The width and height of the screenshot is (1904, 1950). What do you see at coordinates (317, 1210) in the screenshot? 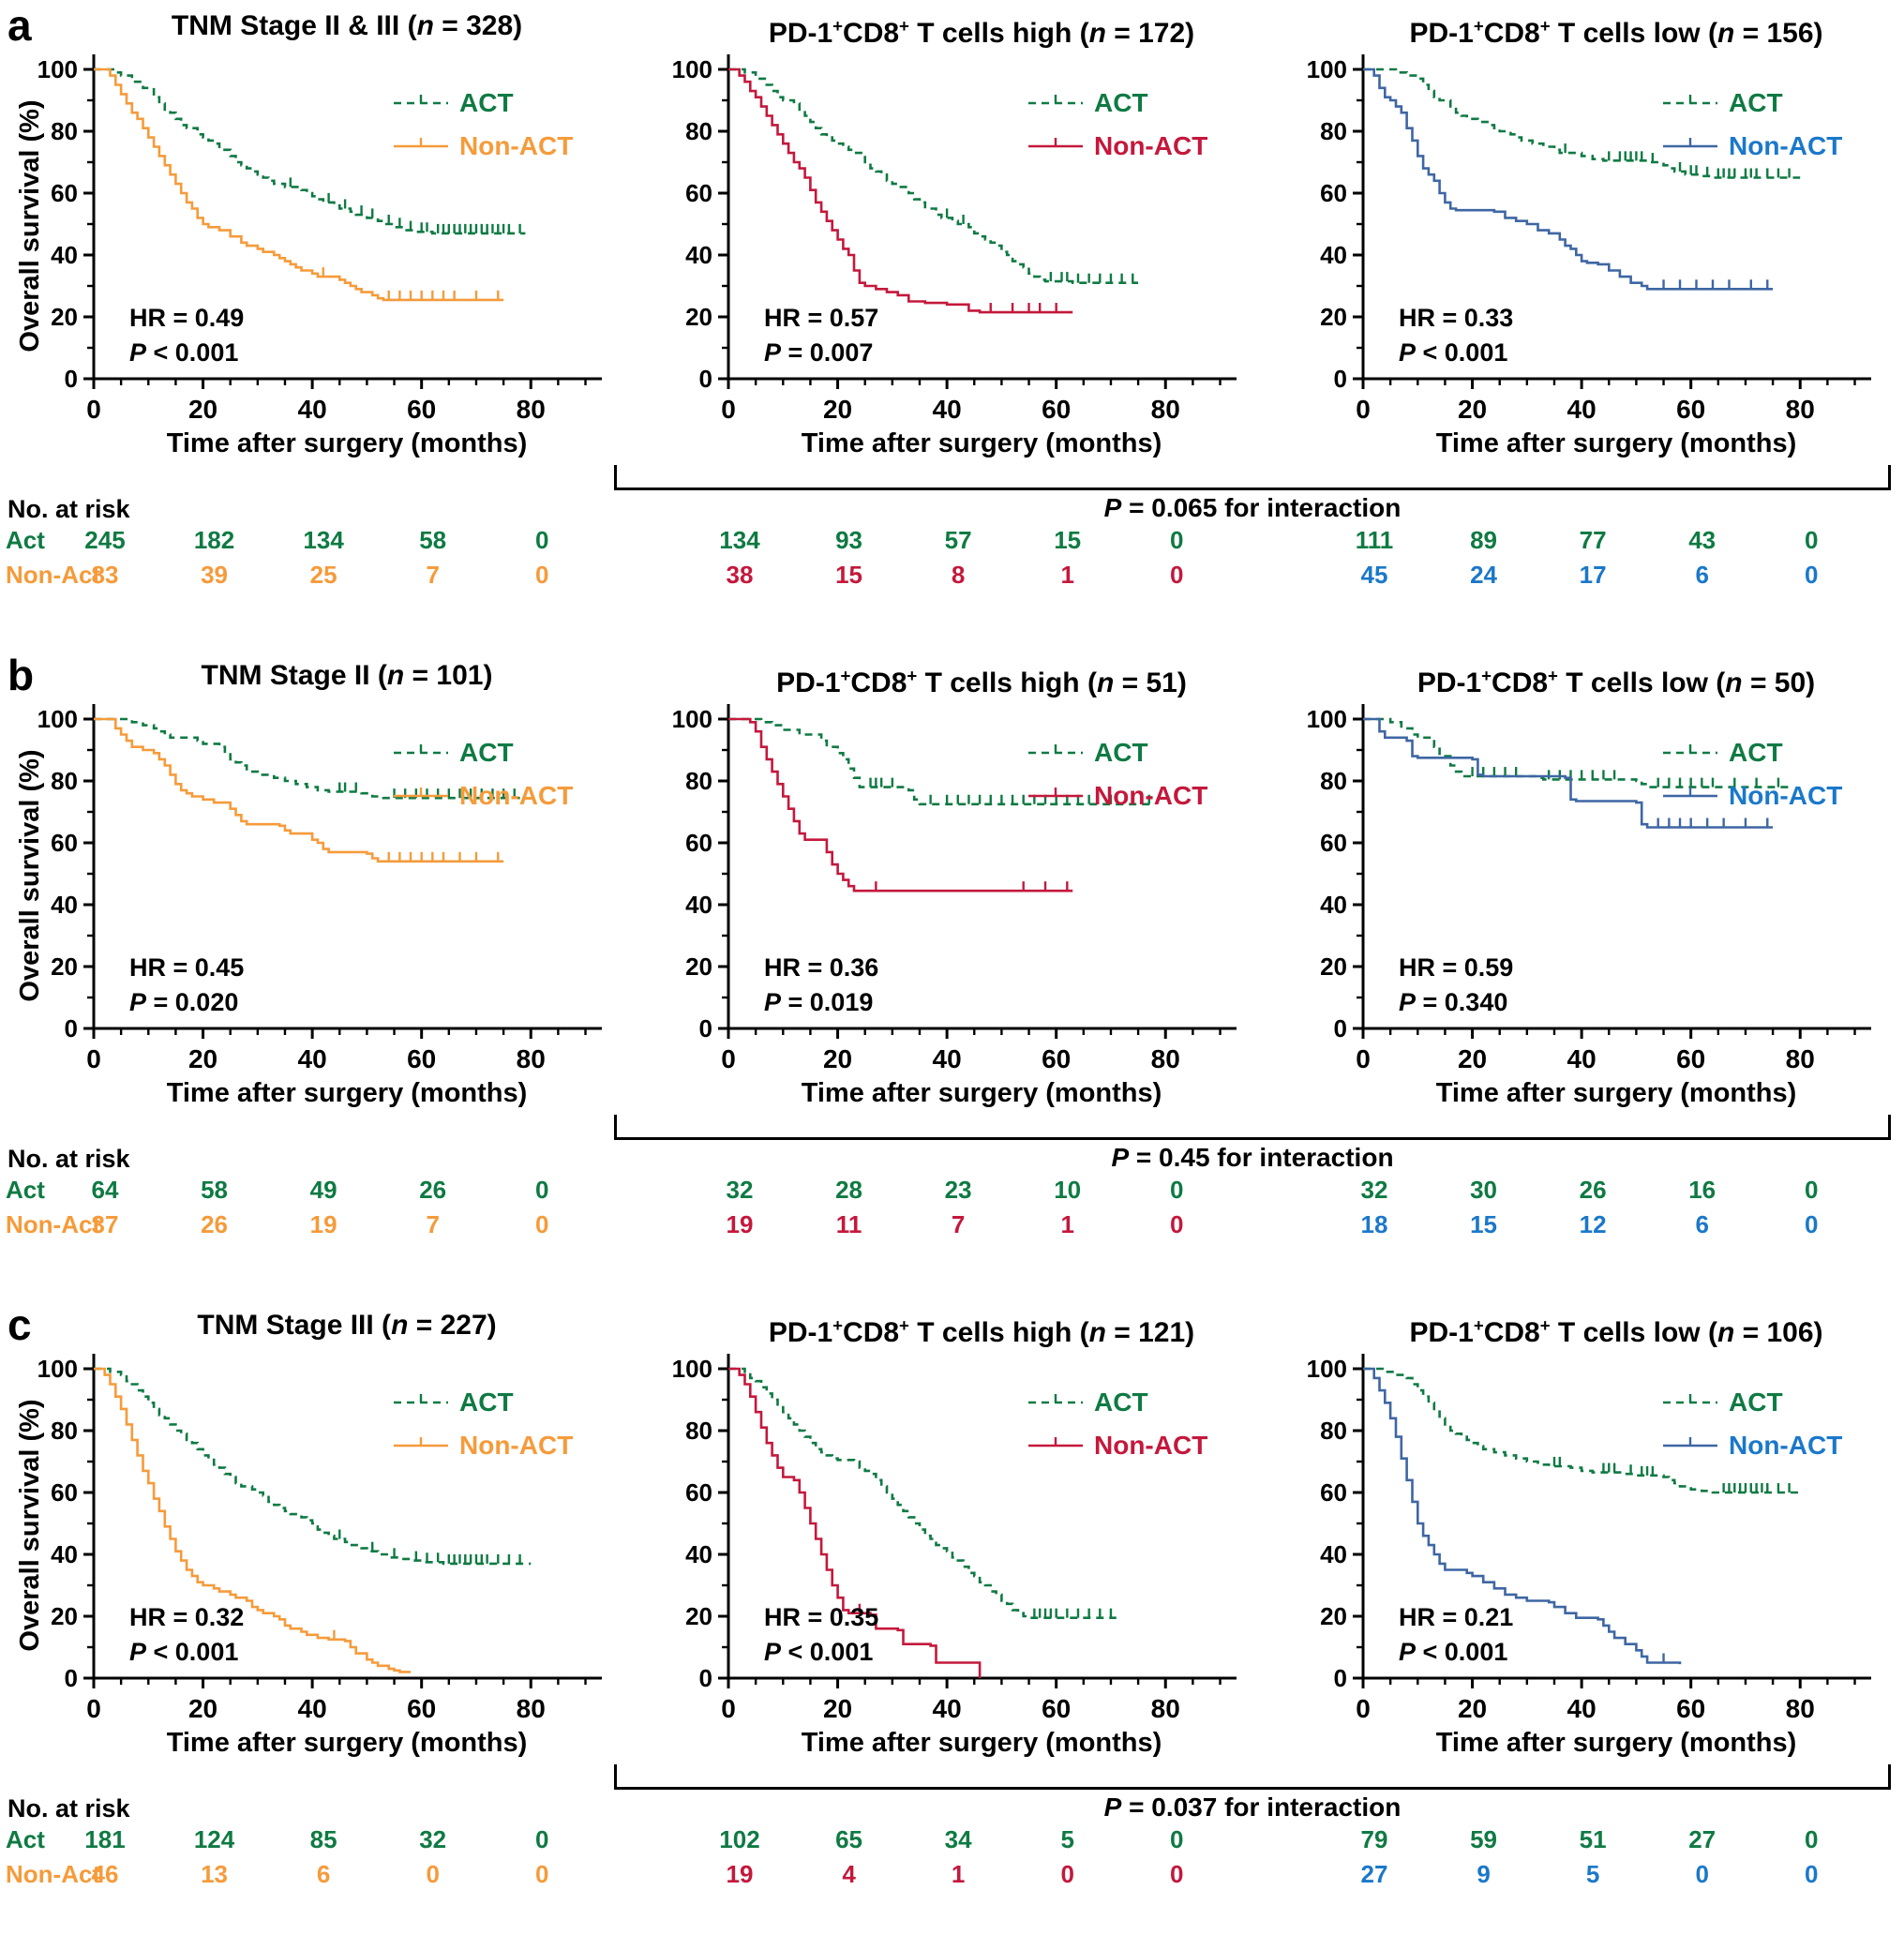
I see `risk-column: Act 64 58 49 26 0 Non-Act 37 26 19 7 0` at bounding box center [317, 1210].